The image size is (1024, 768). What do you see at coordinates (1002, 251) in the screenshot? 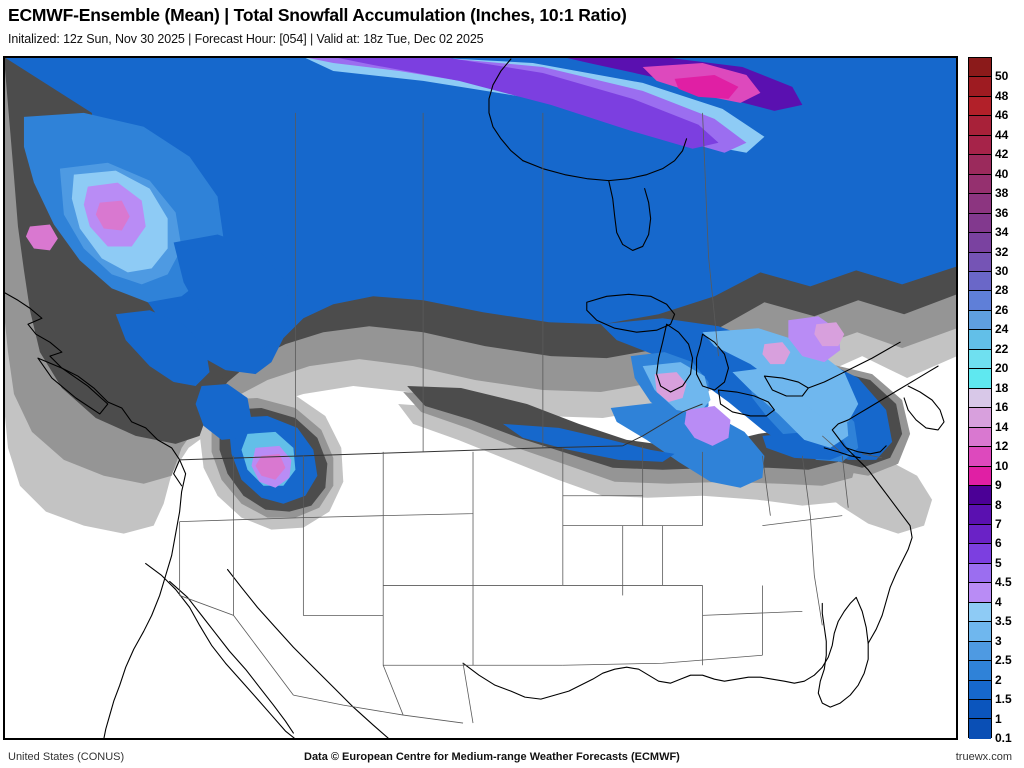
I see `colorbar-tick-label: 32` at bounding box center [1002, 251].